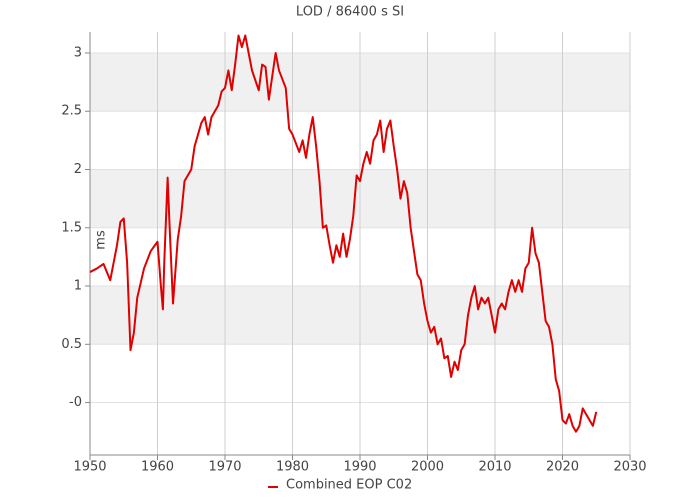 The height and width of the screenshot is (504, 700). Describe the element at coordinates (359, 467) in the screenshot. I see `x-tick-label: 1990` at that location.